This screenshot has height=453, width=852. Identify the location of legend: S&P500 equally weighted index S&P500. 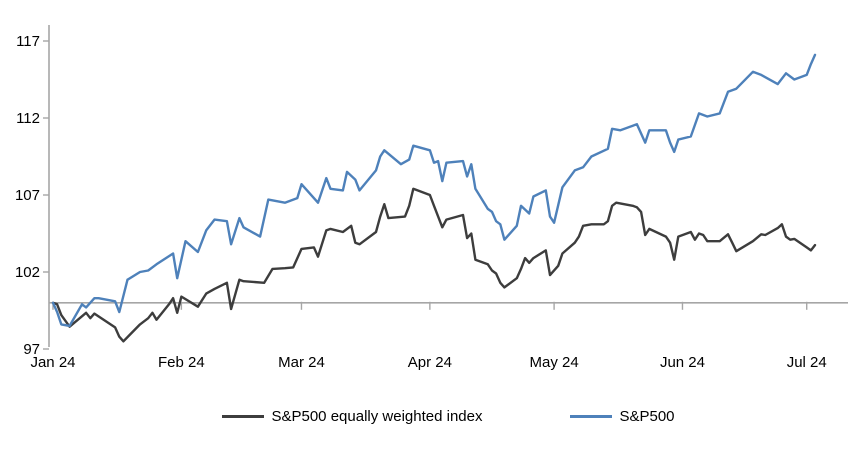
(426, 416).